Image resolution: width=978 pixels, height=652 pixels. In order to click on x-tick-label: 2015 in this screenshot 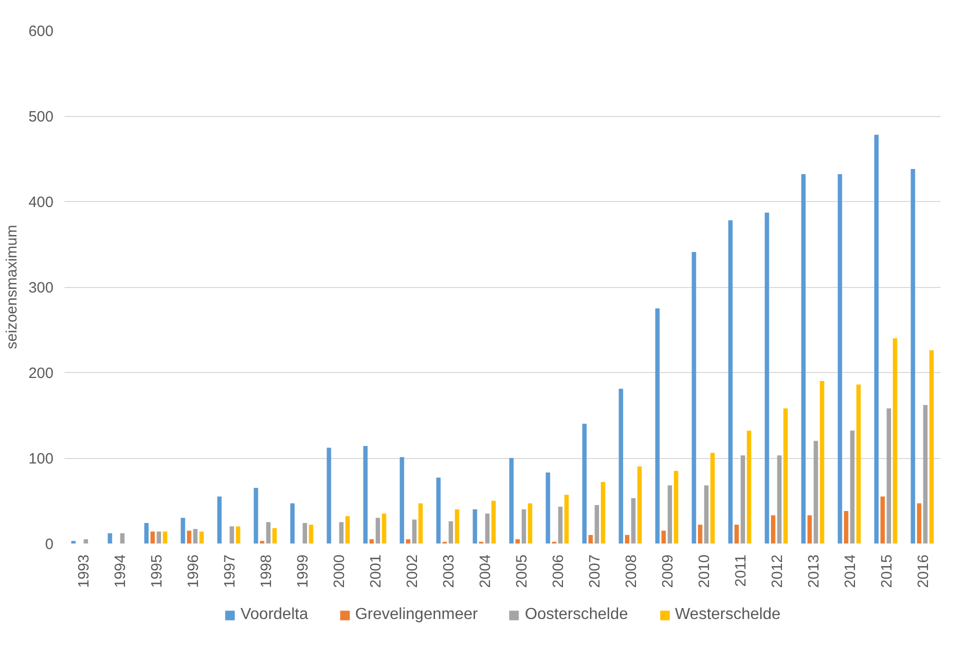, I will do `click(887, 571)`.